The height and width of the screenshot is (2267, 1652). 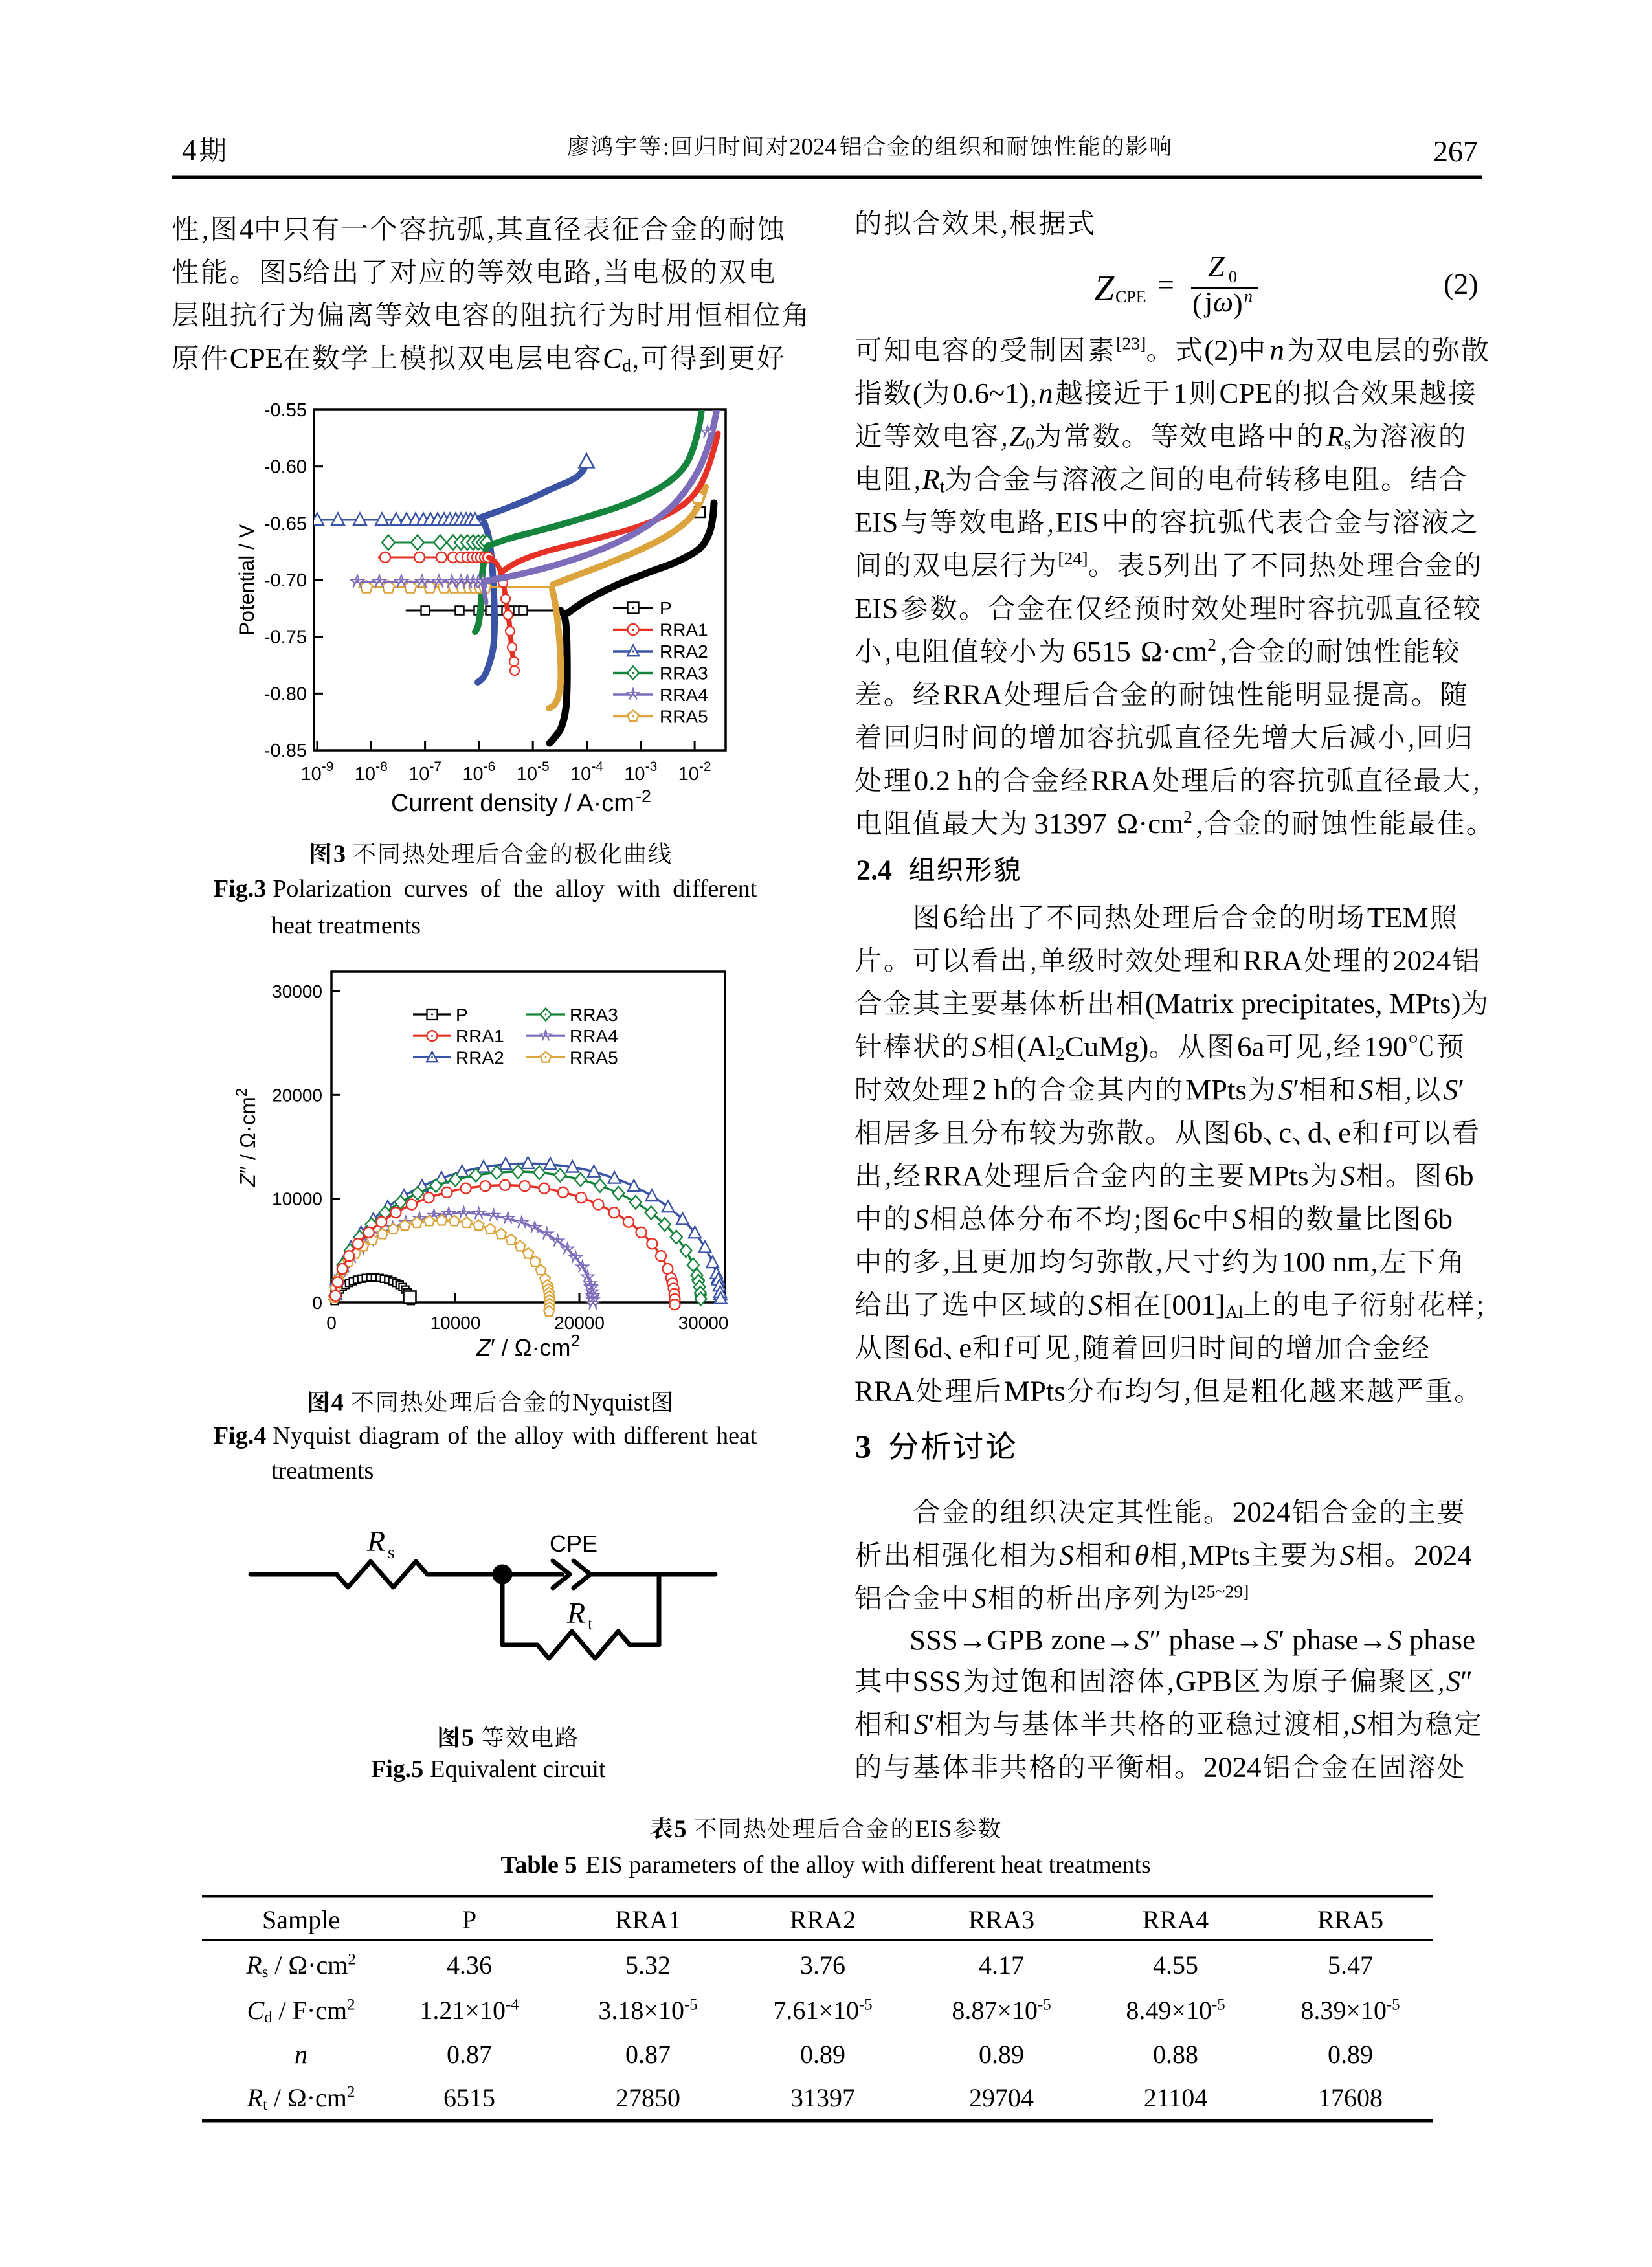 What do you see at coordinates (285, 580) in the screenshot?
I see `svg-text: -0.70` at bounding box center [285, 580].